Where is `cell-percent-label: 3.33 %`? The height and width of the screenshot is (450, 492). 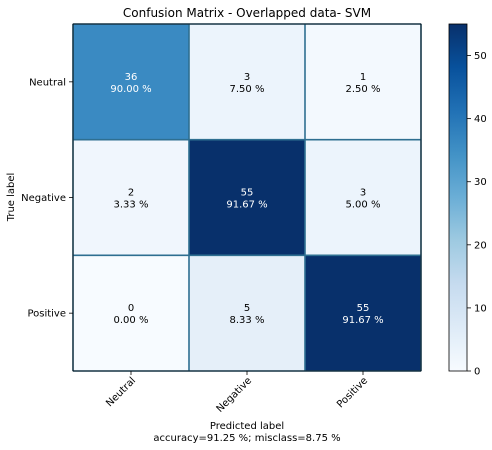 cell-percent-label: 3.33 % is located at coordinates (131, 205).